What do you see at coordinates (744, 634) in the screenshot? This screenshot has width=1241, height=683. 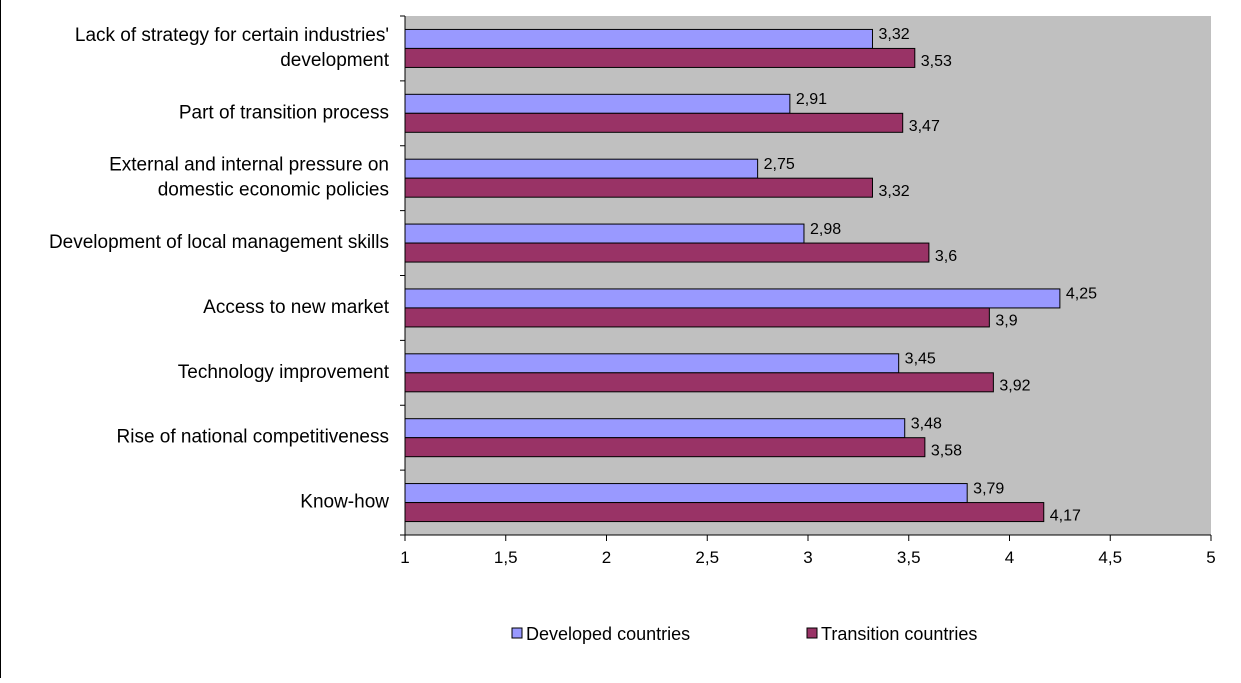 I see `legend: Developed countries Transition countries` at bounding box center [744, 634].